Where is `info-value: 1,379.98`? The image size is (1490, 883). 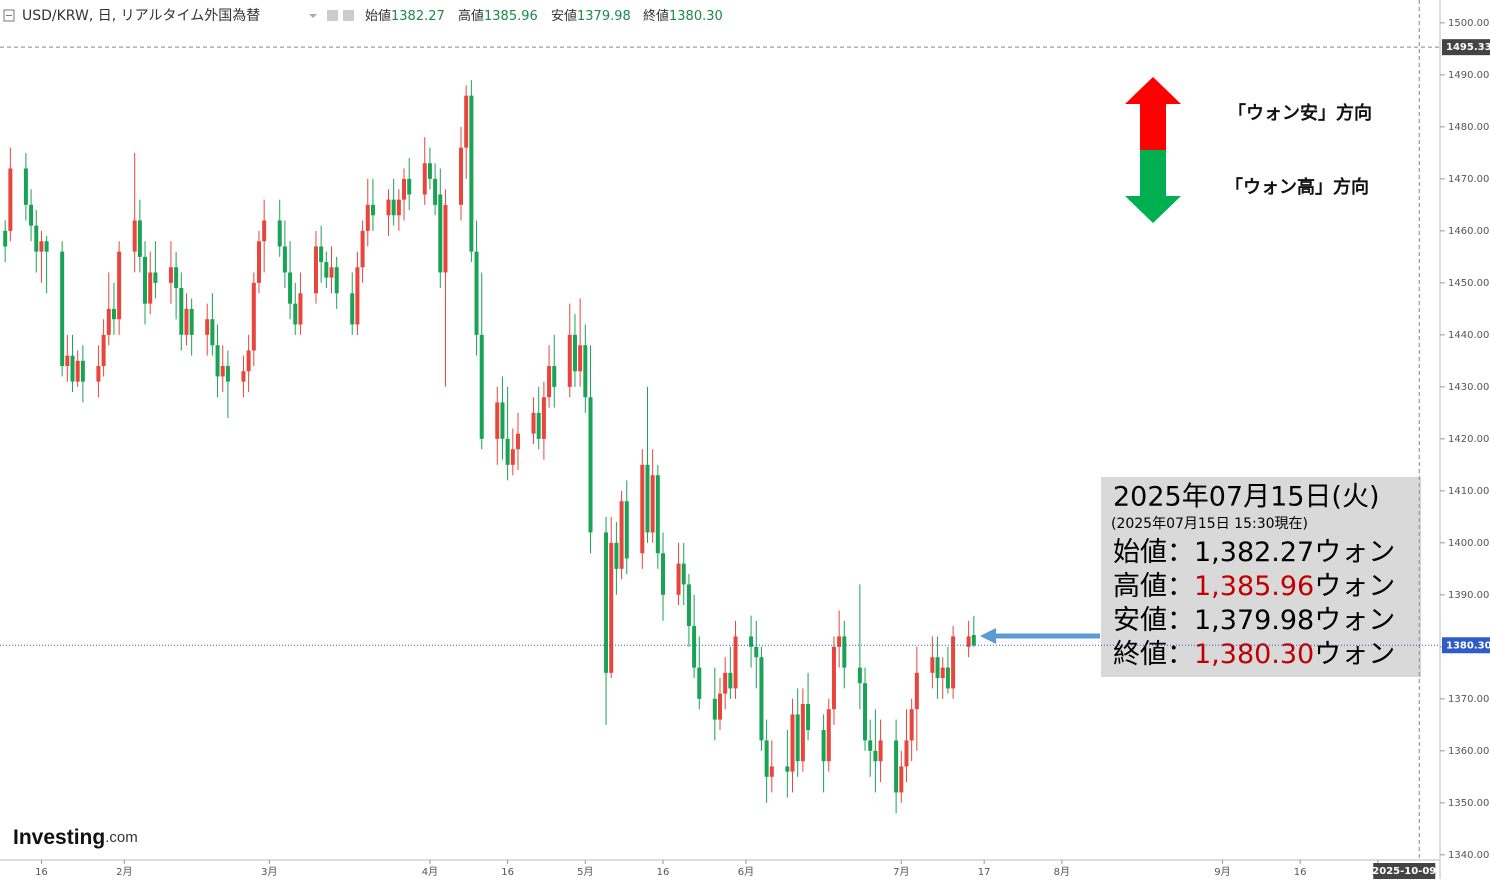
info-value: 1,379.98 is located at coordinates (1254, 620).